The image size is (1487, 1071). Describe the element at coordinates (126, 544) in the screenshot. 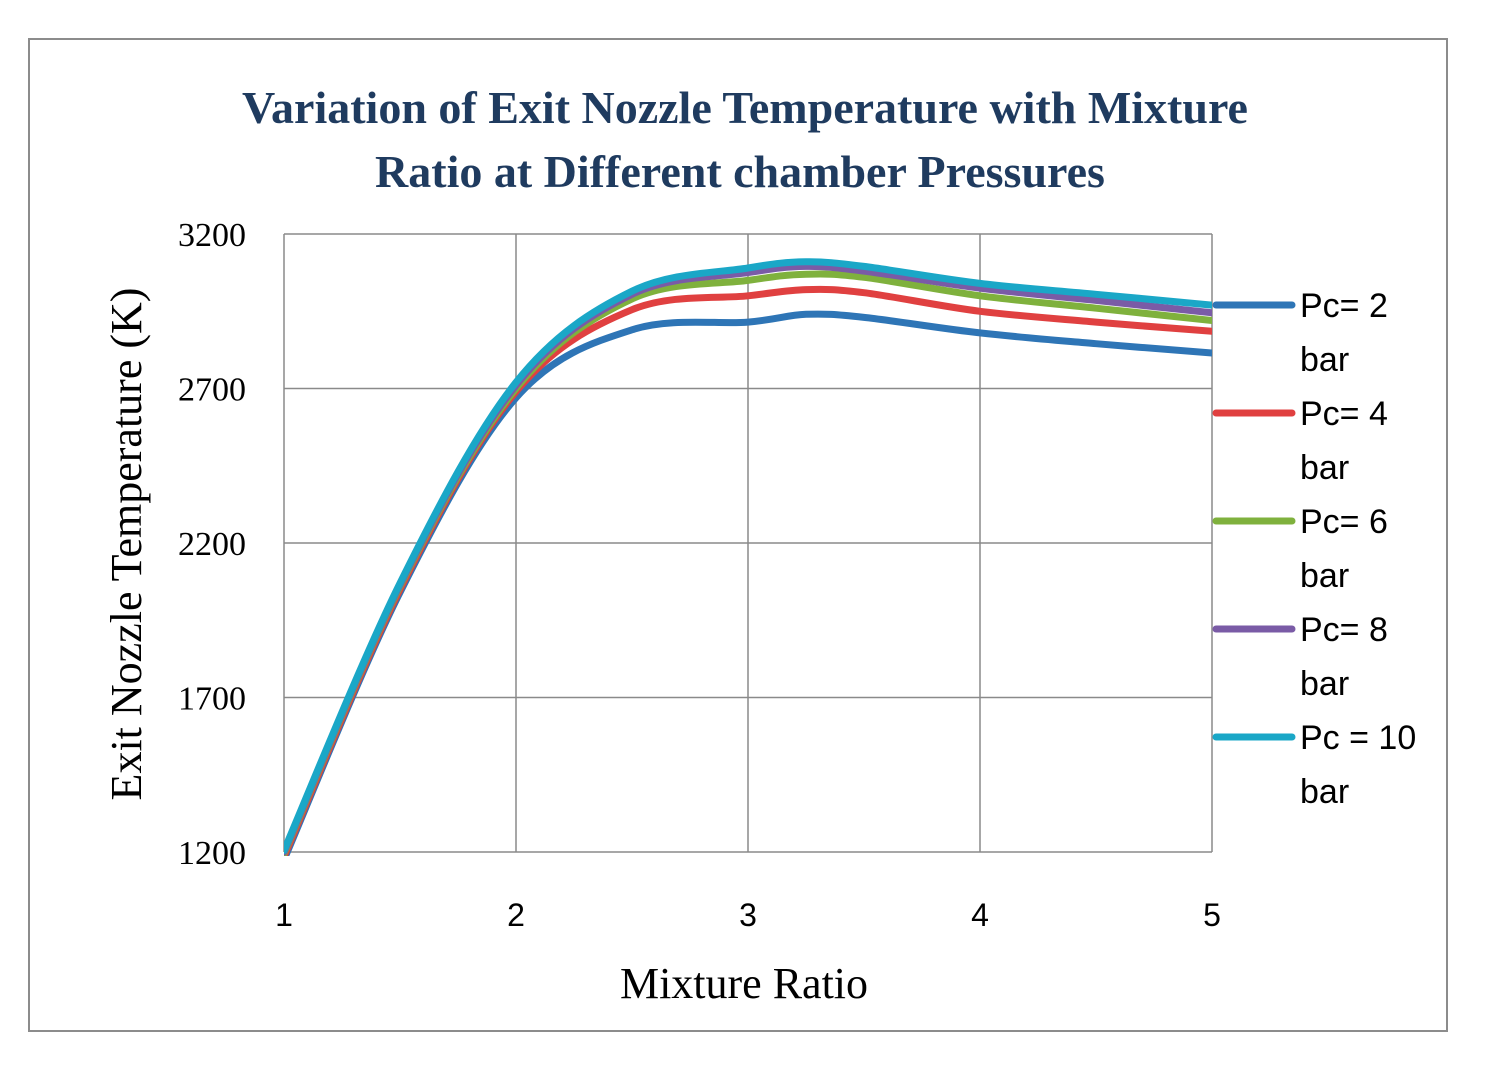

I see `y-axis-label: Exit Nozzle Temperature (K)` at that location.